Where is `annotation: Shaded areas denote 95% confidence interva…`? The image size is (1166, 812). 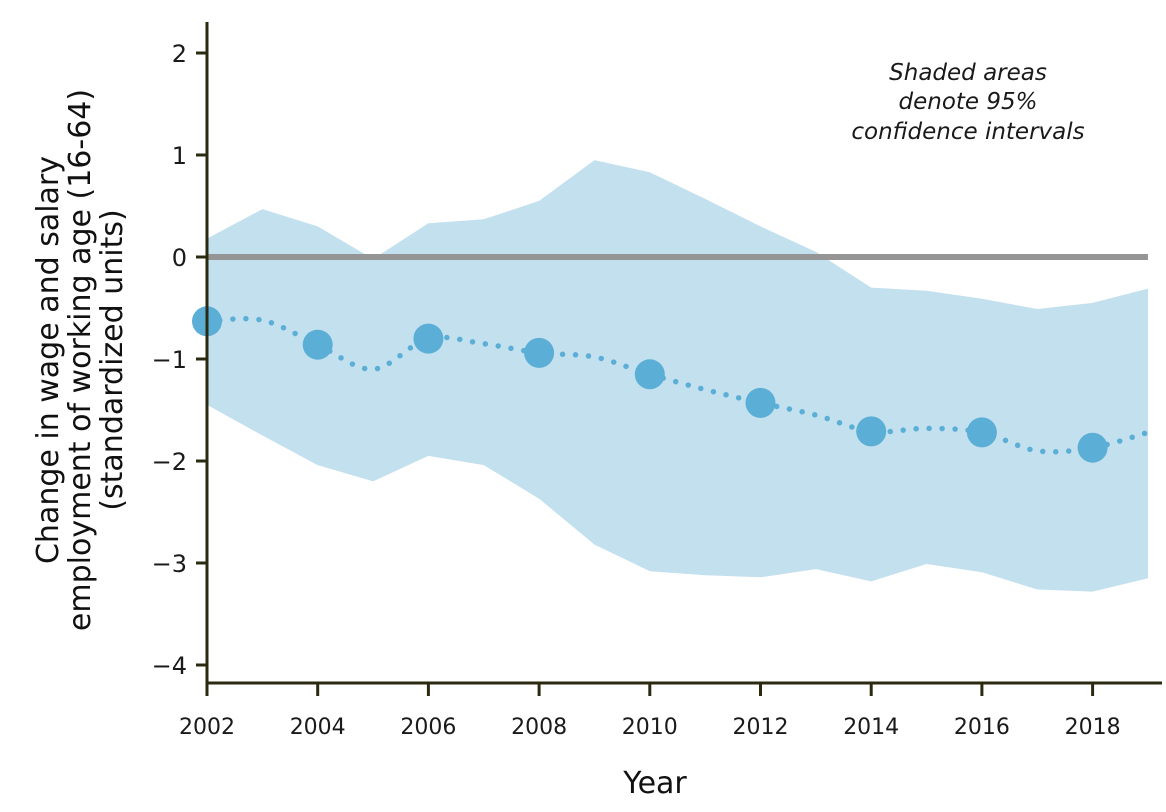 annotation: Shaded areas denote 95% confidence interva… is located at coordinates (967, 102).